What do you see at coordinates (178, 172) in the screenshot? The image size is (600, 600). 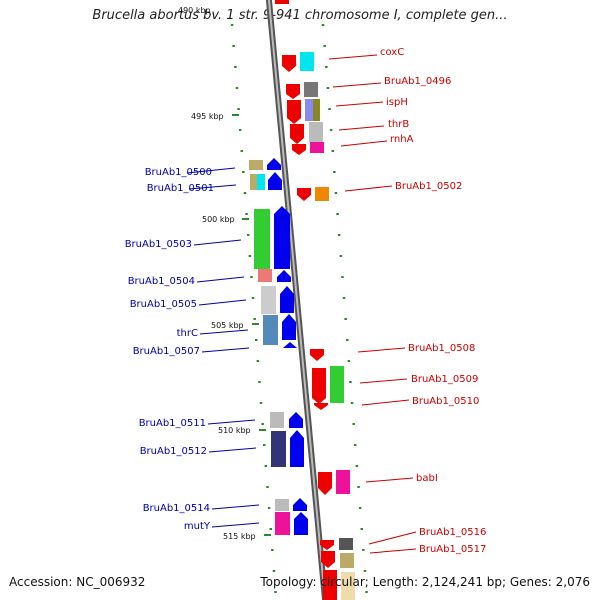 I see `label-BruAb1_0500: BruAb1_0500` at bounding box center [178, 172].